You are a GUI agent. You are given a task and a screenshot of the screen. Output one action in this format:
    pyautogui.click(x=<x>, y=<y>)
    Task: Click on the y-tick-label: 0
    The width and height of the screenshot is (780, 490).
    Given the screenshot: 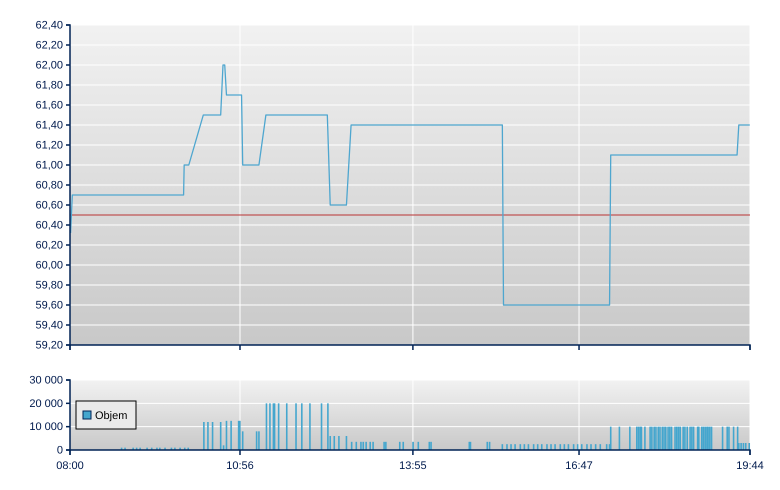 What is the action you would take?
    pyautogui.click(x=59, y=450)
    